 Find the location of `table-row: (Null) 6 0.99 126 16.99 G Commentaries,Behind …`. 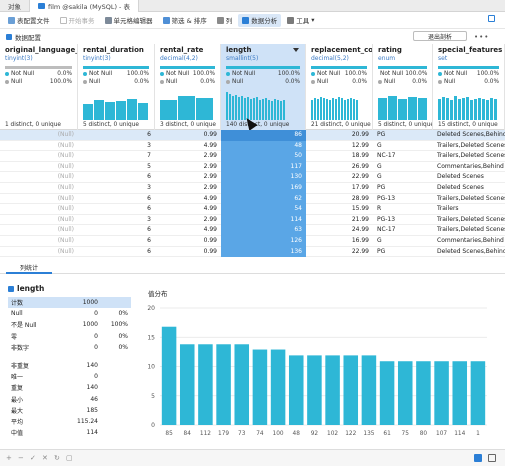

table-row: (Null) 6 0.99 126 16.99 G Commentaries,Behind … is located at coordinates (252, 241).